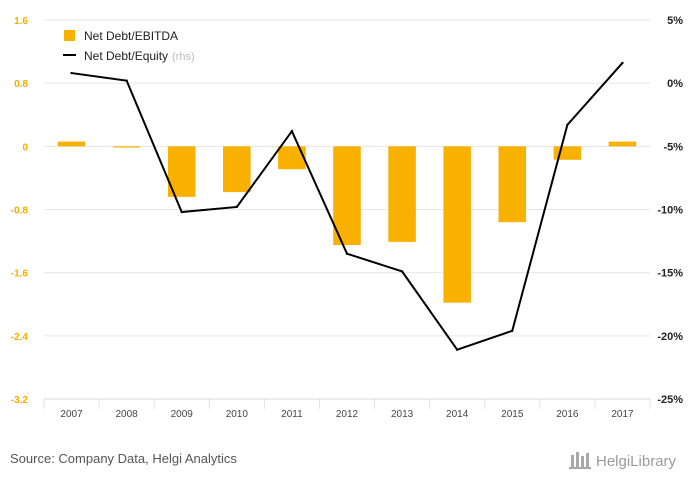  Describe the element at coordinates (567, 414) in the screenshot. I see `x-tick-label: 2016` at that location.